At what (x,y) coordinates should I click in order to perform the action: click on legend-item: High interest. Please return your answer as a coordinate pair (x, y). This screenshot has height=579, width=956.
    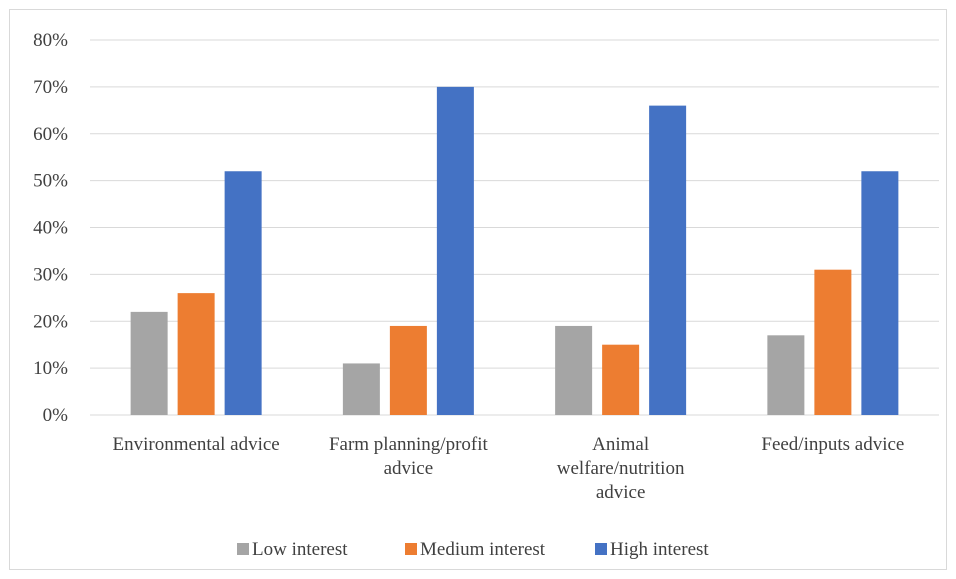
    Looking at the image, I should click on (652, 549).